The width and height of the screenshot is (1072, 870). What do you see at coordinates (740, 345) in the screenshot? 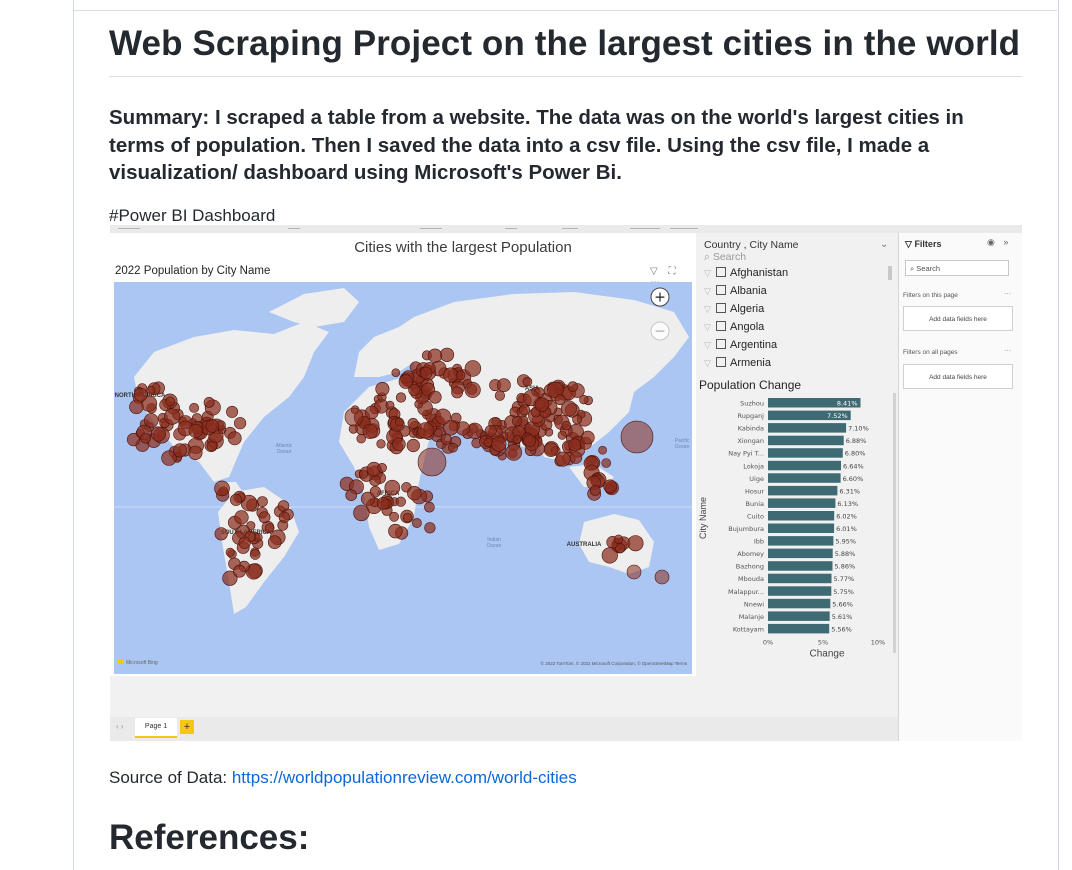
I see `slicer-item: ▽ Argentina` at bounding box center [740, 345].